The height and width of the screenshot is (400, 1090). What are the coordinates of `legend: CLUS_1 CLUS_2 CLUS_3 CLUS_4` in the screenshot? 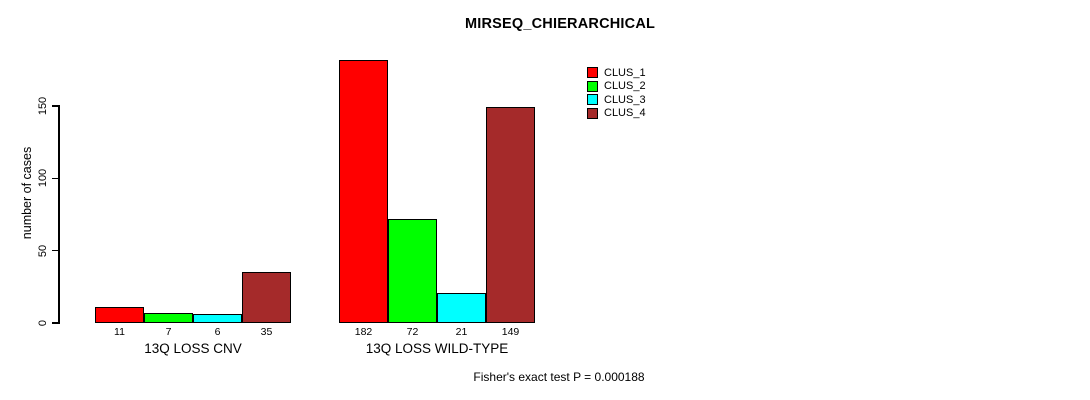 It's located at (616, 93).